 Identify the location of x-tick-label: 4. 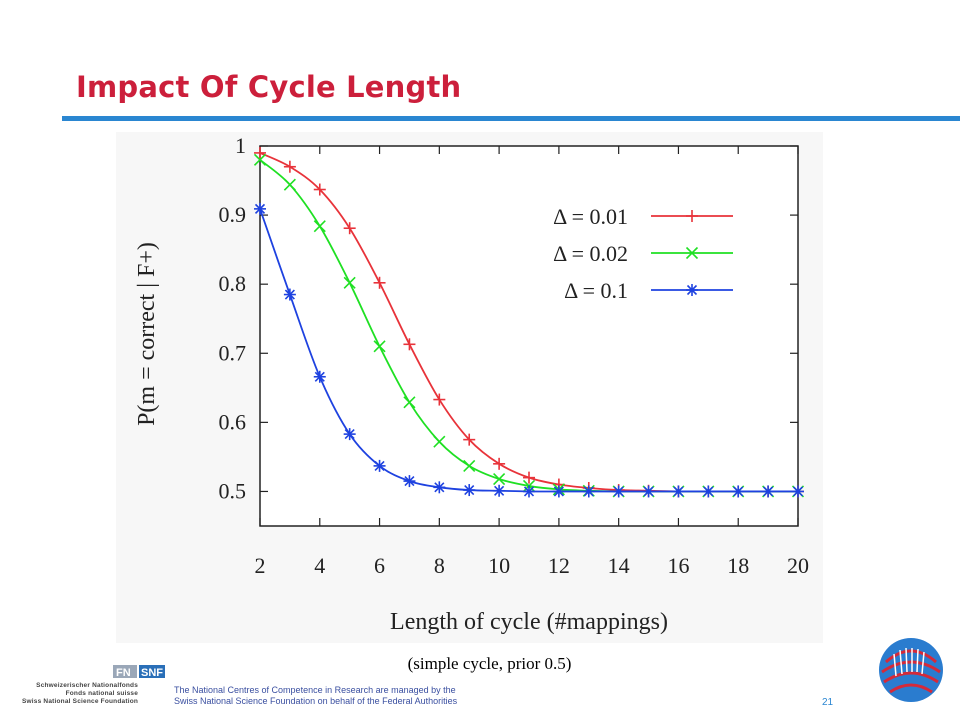
(319, 565).